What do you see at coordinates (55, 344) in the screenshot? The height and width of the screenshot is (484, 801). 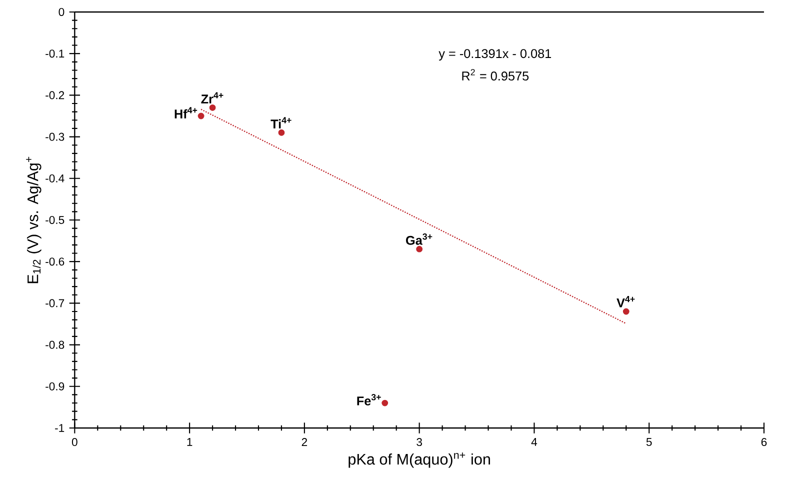 I see `y-tick-label: -0.8` at bounding box center [55, 344].